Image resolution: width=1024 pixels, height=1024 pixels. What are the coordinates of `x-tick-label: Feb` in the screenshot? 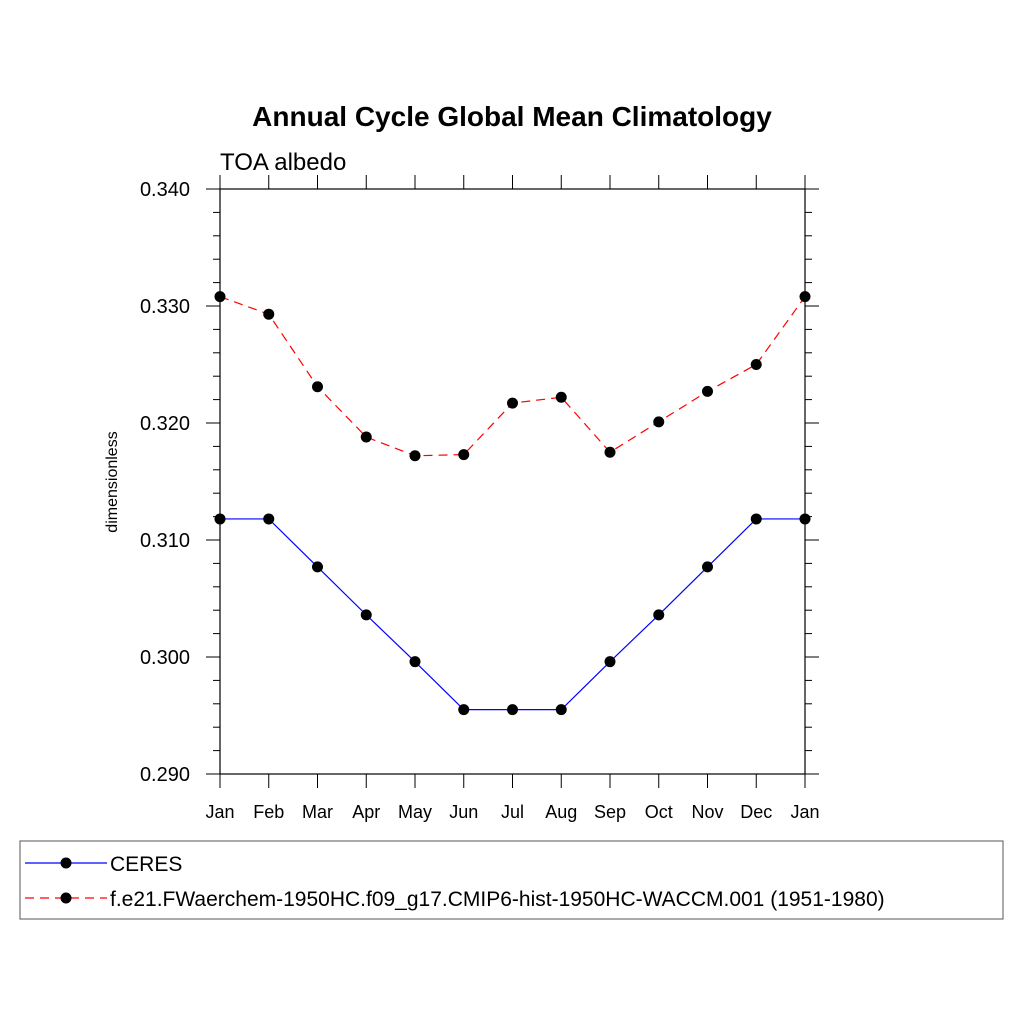 It's located at (268, 812).